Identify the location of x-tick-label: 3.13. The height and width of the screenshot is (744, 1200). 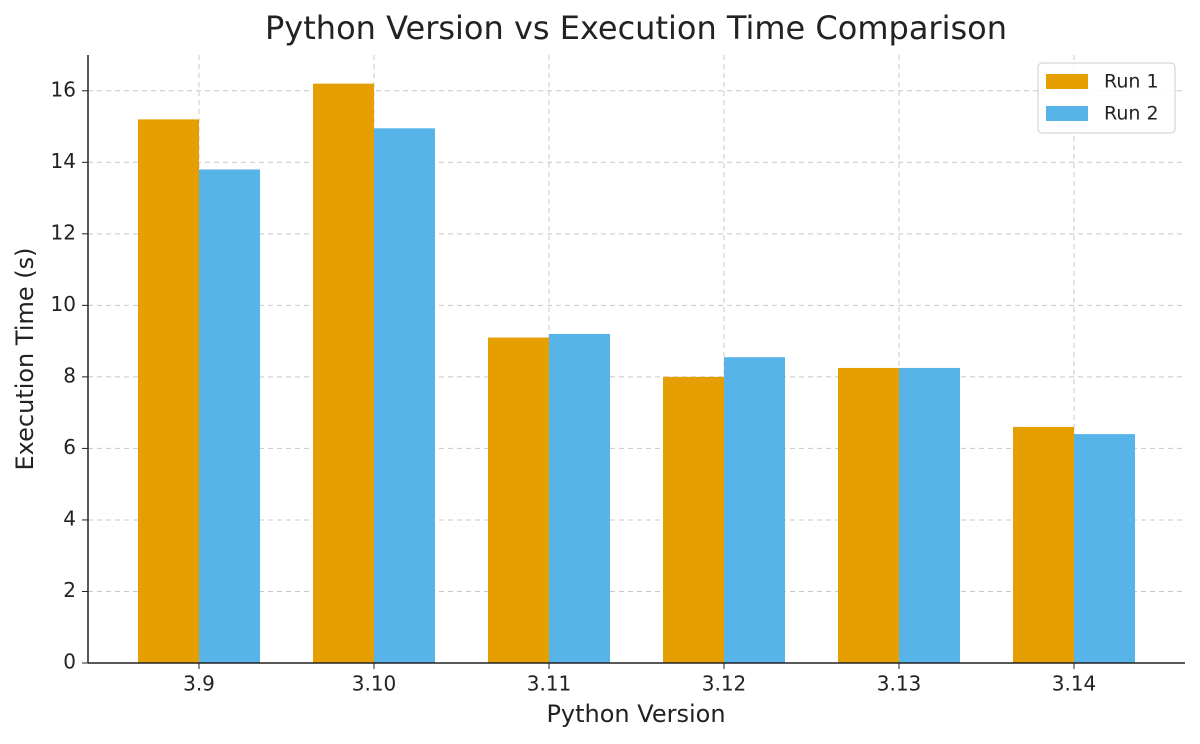
(899, 684).